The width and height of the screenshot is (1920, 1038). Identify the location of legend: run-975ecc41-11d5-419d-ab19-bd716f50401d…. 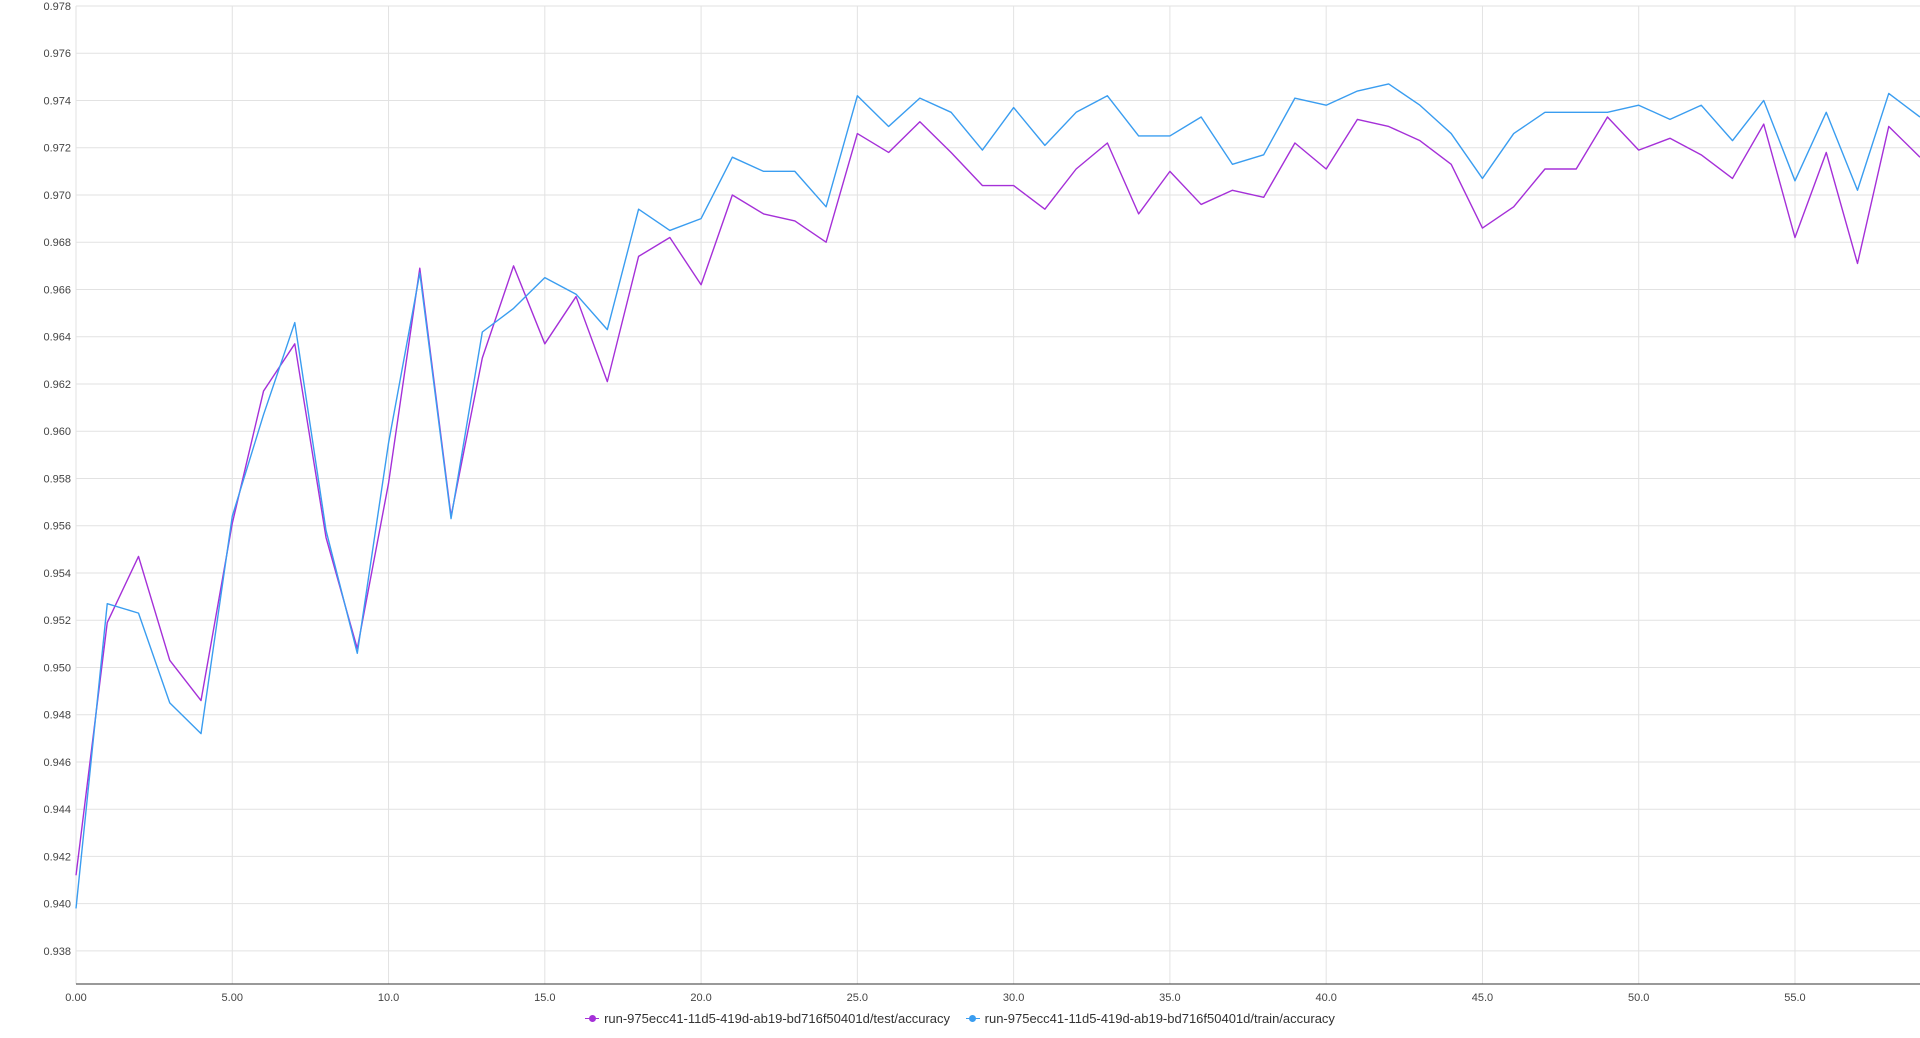
(960, 1018).